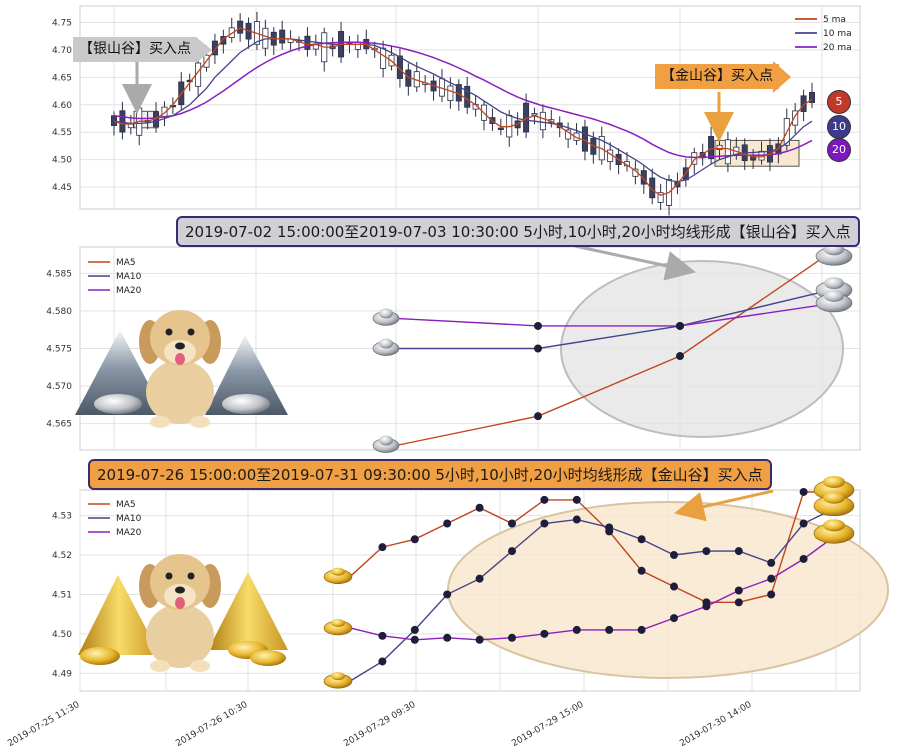  Describe the element at coordinates (180, 596) in the screenshot. I see `dog-muzzle` at that location.